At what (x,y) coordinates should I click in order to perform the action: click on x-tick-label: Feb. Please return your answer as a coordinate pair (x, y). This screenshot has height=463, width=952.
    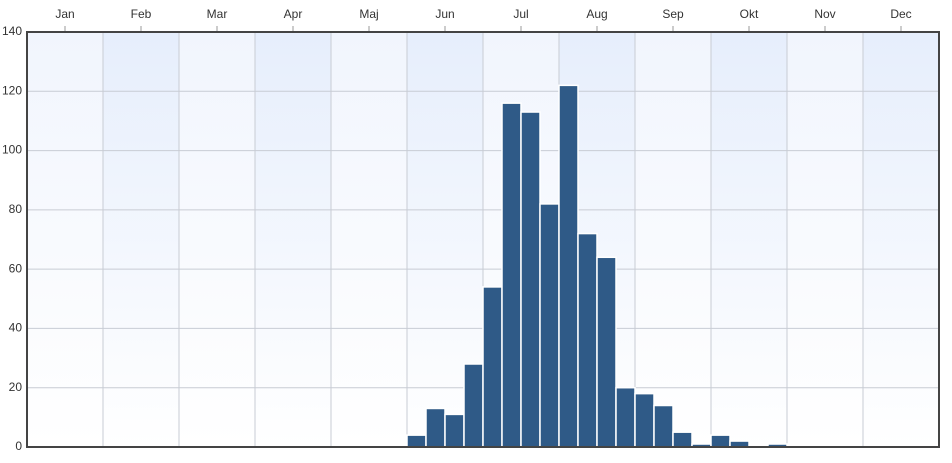
    Looking at the image, I should click on (141, 14).